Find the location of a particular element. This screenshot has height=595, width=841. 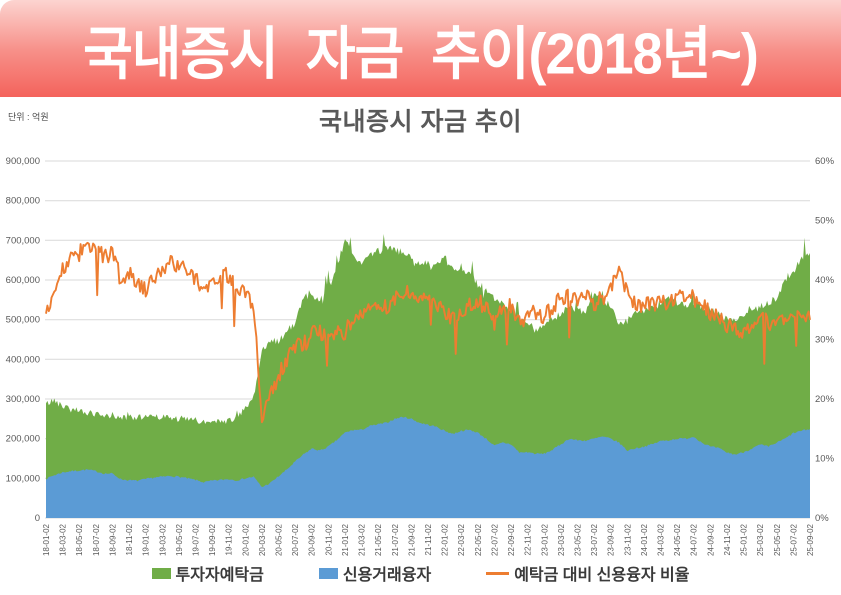

svg-text: 22-11-02 is located at coordinates (528, 539).